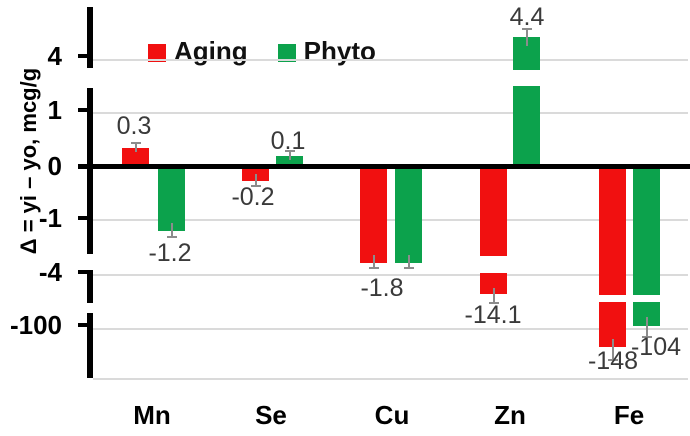  I want to click on y-tick-label: -1, so click(50, 218).